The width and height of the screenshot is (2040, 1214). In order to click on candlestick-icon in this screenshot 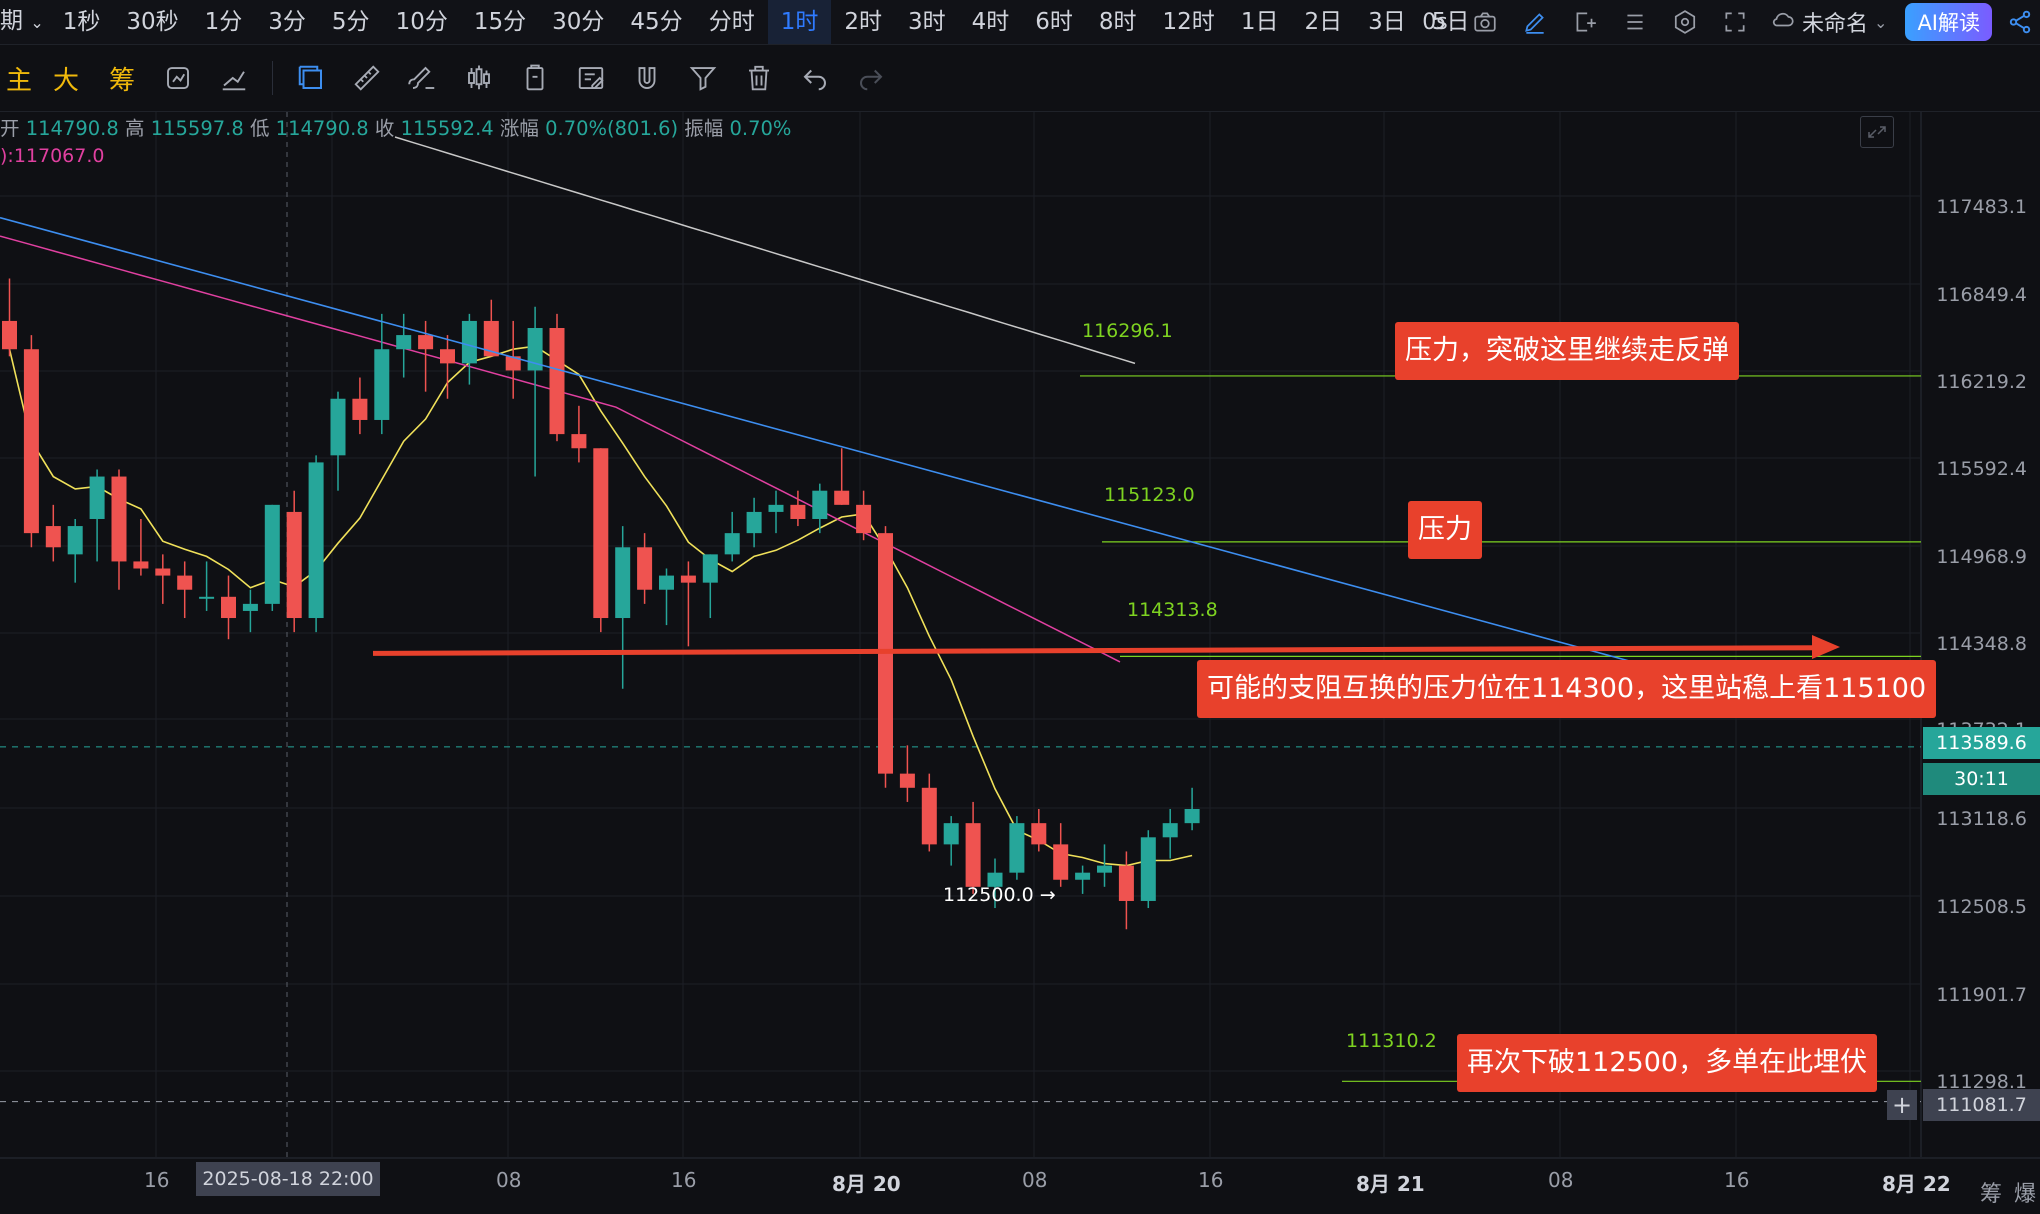, I will do `click(479, 78)`.